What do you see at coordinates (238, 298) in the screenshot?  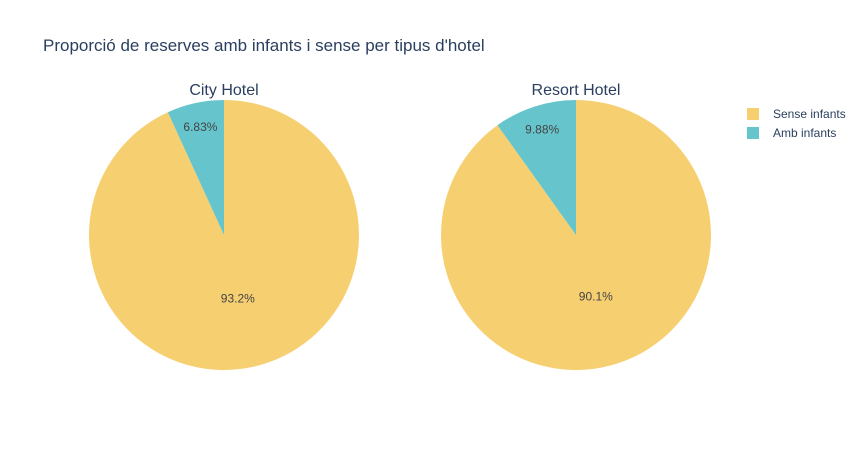 I see `slice-percent-label: 93.2%` at bounding box center [238, 298].